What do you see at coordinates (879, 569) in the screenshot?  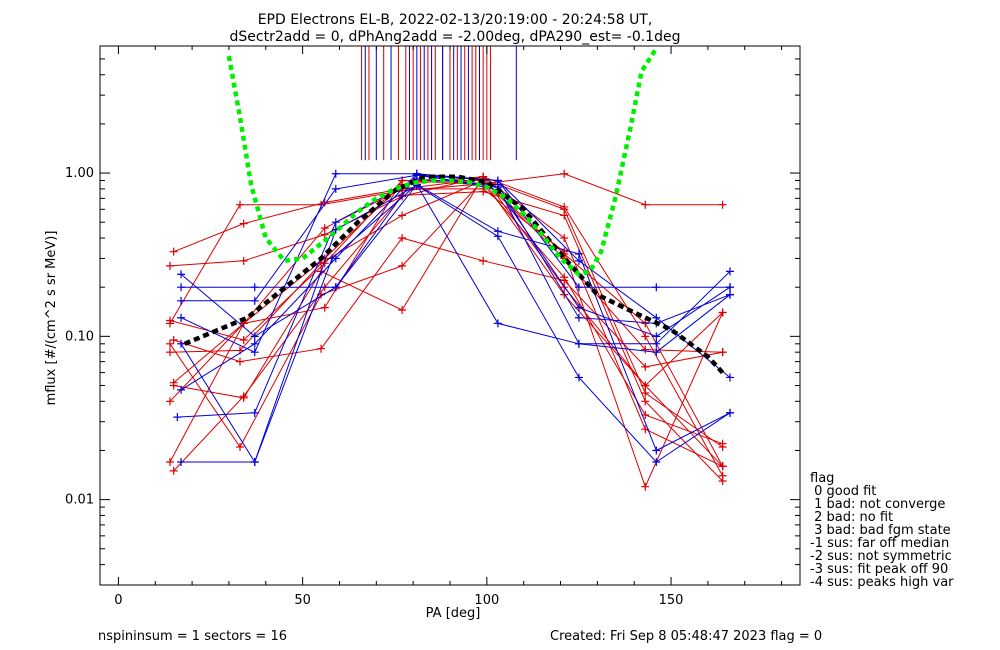 I see `legend-entry-7: -3 sus: fit peak off 90` at bounding box center [879, 569].